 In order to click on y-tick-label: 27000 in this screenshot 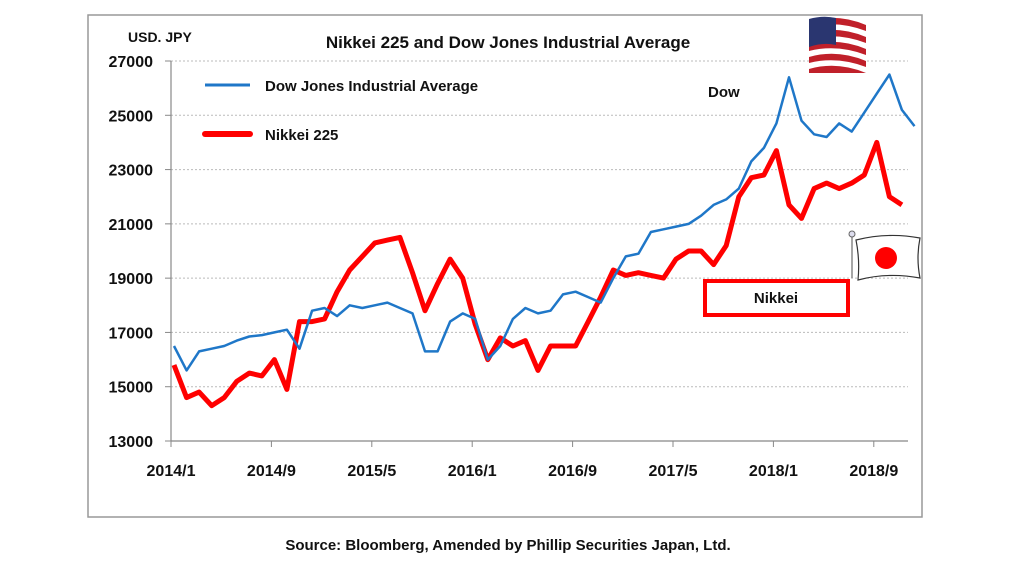, I will do `click(131, 62)`.